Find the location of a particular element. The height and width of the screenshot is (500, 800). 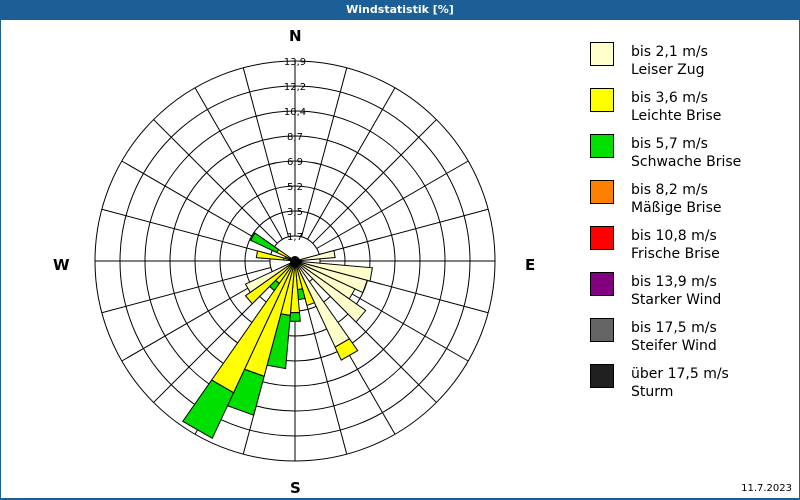

legend-range: bis 2,1 m/s is located at coordinates (669, 52).